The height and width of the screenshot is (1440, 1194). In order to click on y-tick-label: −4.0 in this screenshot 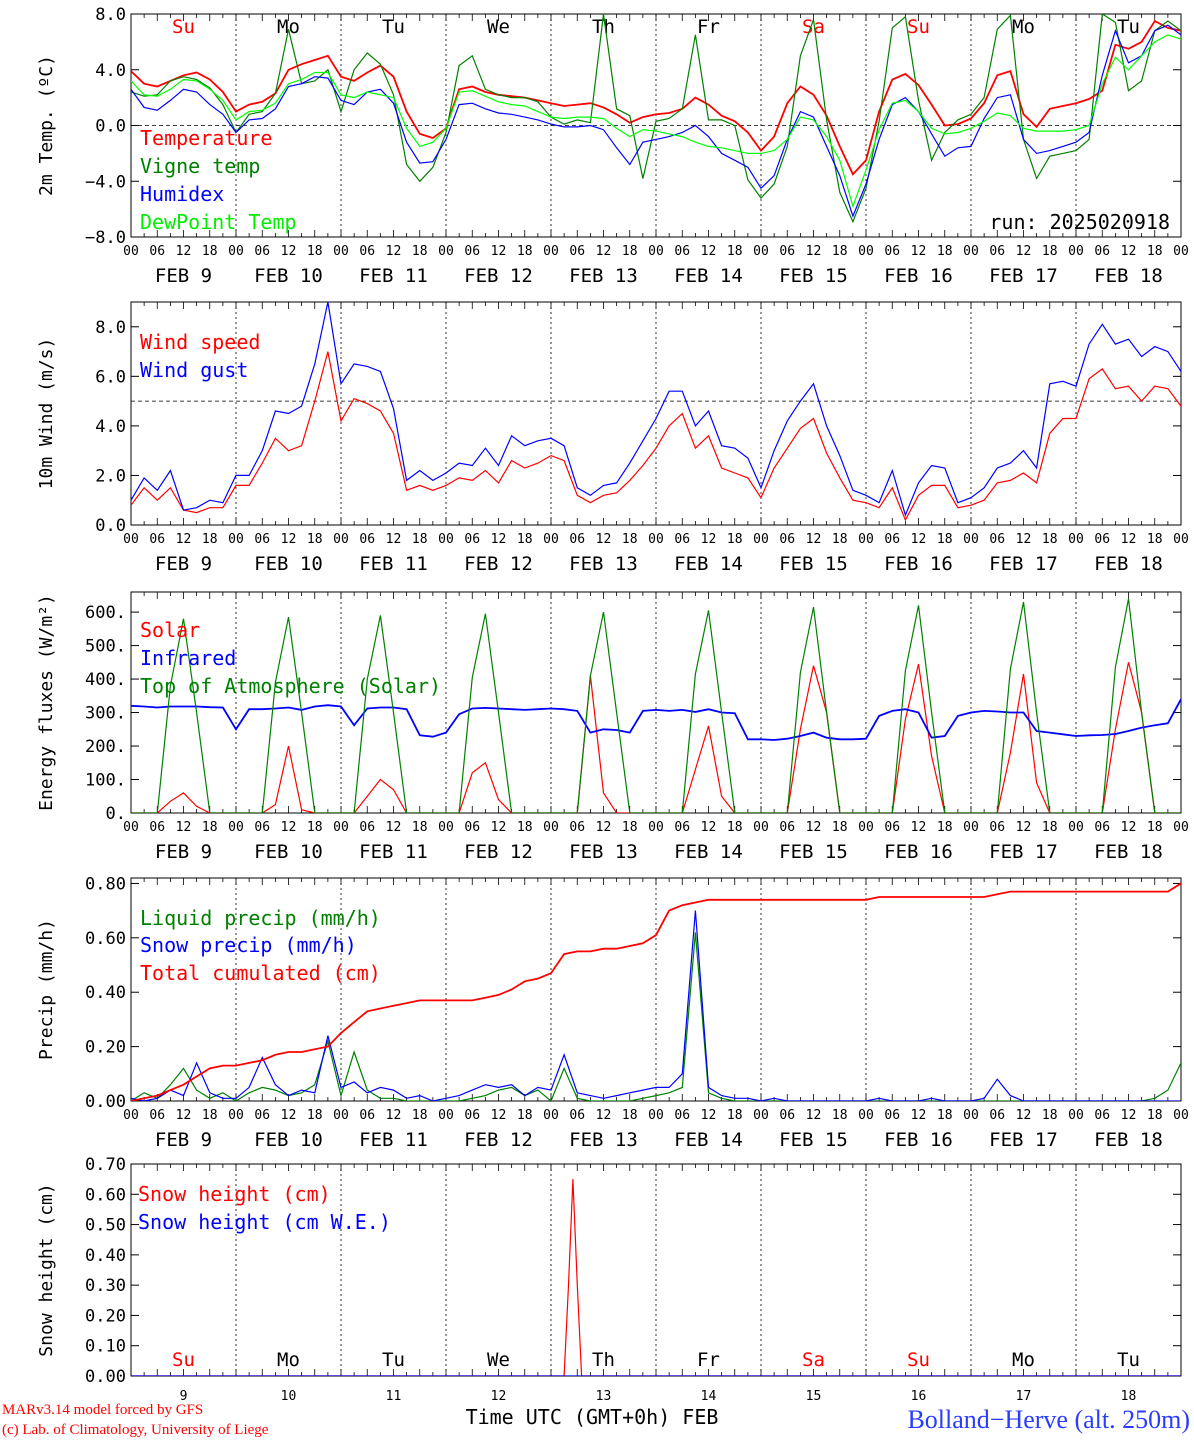, I will do `click(105, 182)`.